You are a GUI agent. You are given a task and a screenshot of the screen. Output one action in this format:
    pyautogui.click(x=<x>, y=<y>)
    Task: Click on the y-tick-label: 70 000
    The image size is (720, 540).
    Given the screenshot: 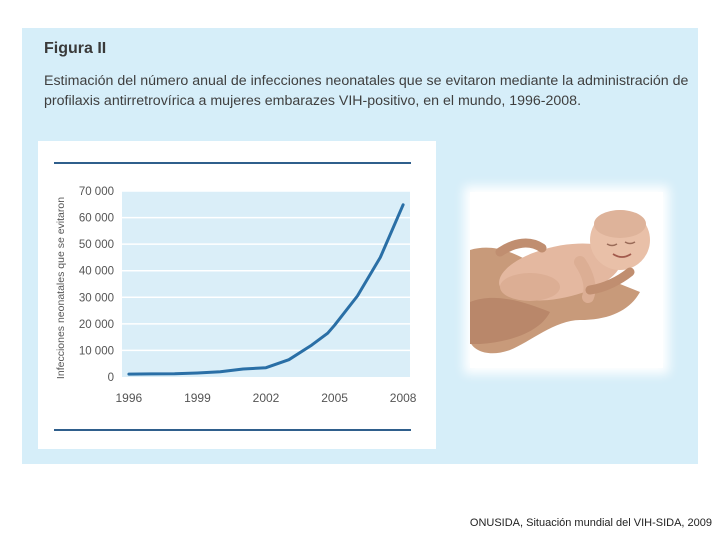 What is the action you would take?
    pyautogui.click(x=96, y=192)
    